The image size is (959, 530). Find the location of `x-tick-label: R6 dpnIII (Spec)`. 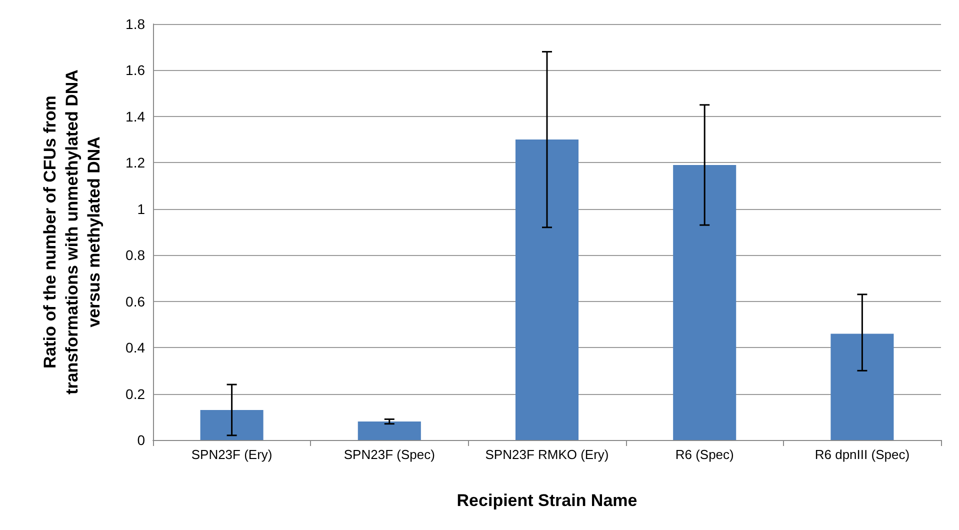

x-tick-label: R6 dpnIII (Spec) is located at coordinates (862, 454).